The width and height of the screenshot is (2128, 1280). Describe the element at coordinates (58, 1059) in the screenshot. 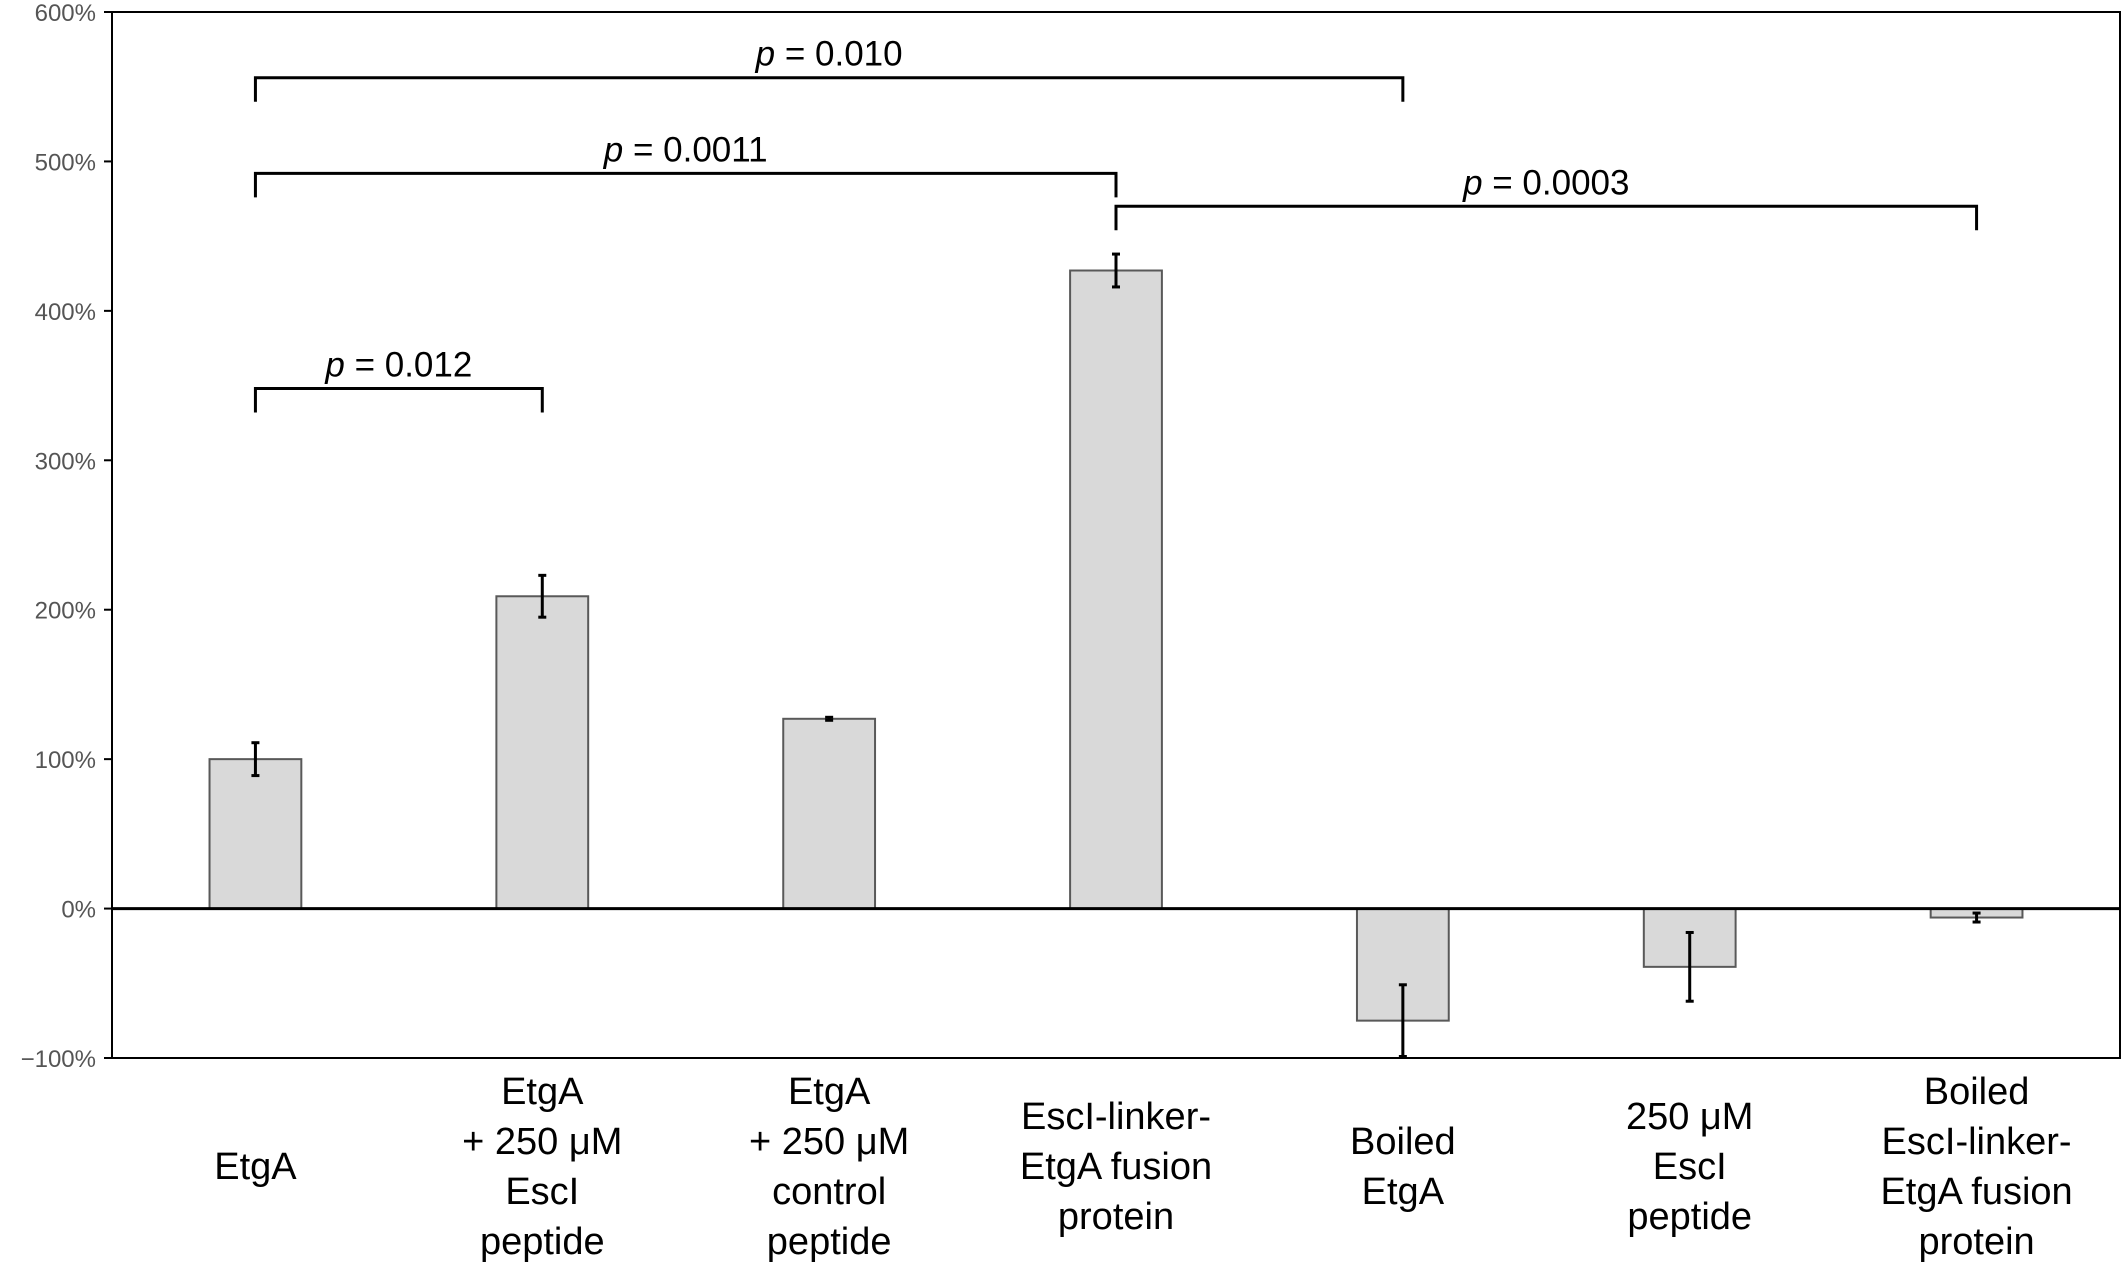

I see `y-tick-label: −100%` at that location.